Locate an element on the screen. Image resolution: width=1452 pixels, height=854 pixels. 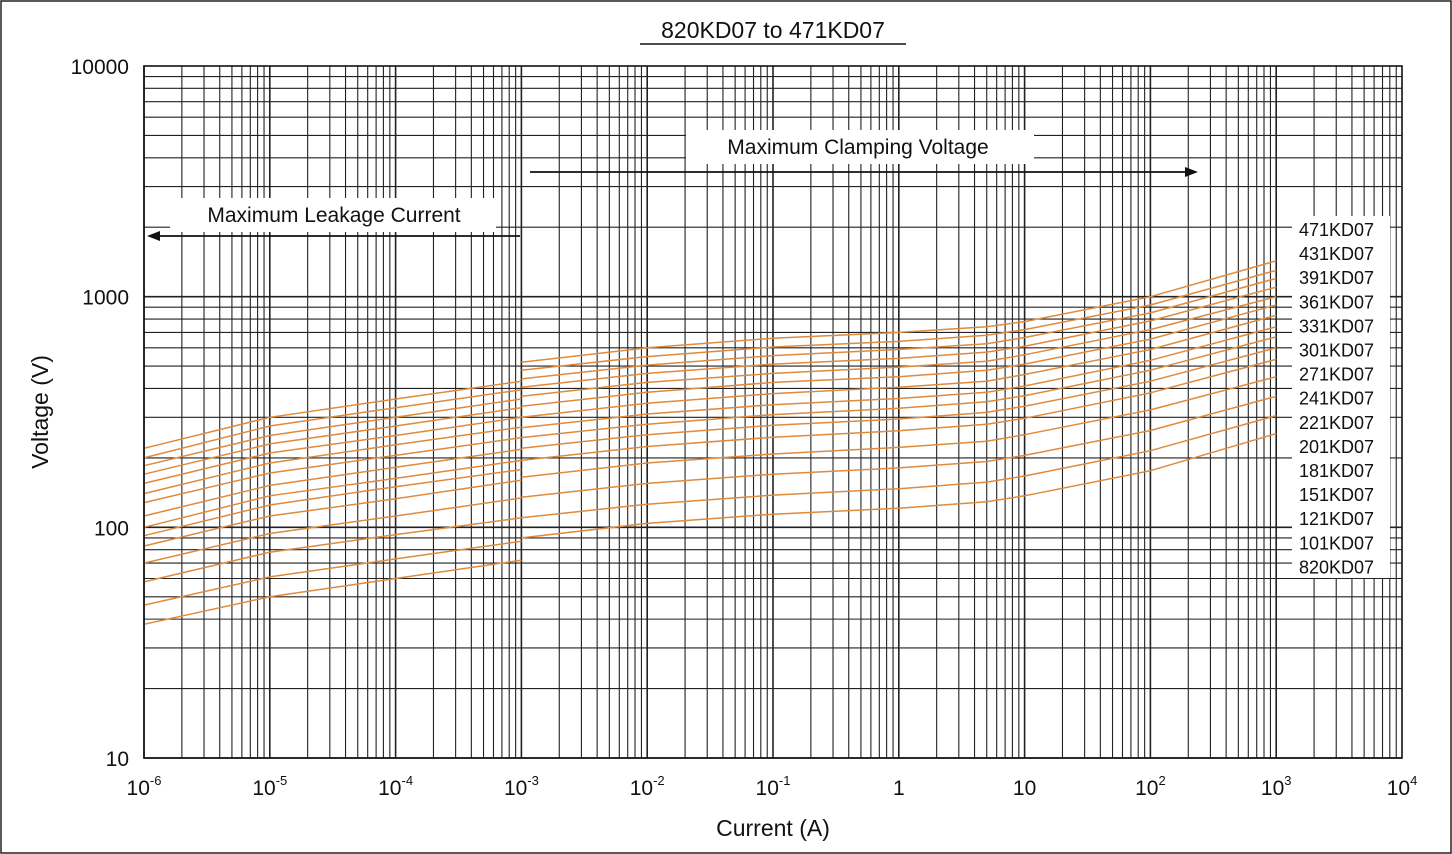
series-221KD07-clamping-line is located at coordinates (899, 387).